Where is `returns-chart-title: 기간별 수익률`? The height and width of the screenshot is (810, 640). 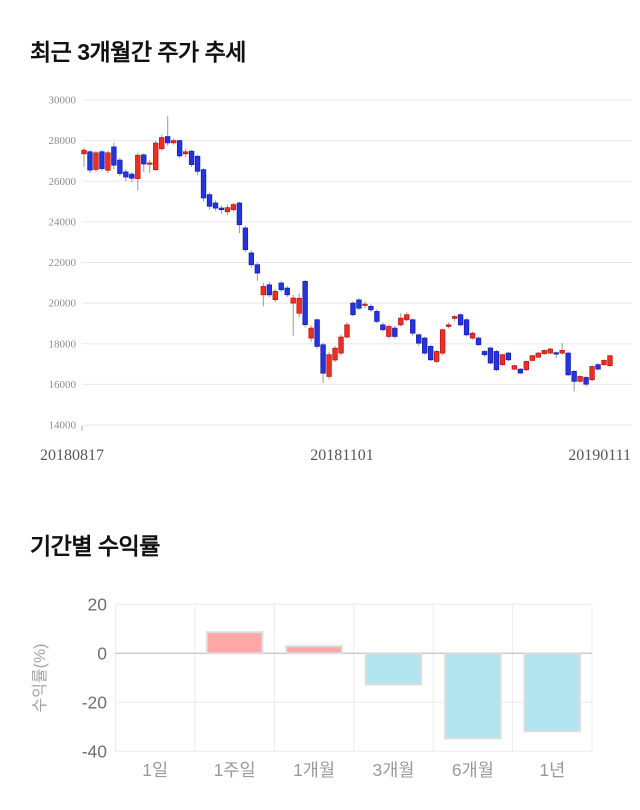 returns-chart-title: 기간별 수익률 is located at coordinates (95, 546).